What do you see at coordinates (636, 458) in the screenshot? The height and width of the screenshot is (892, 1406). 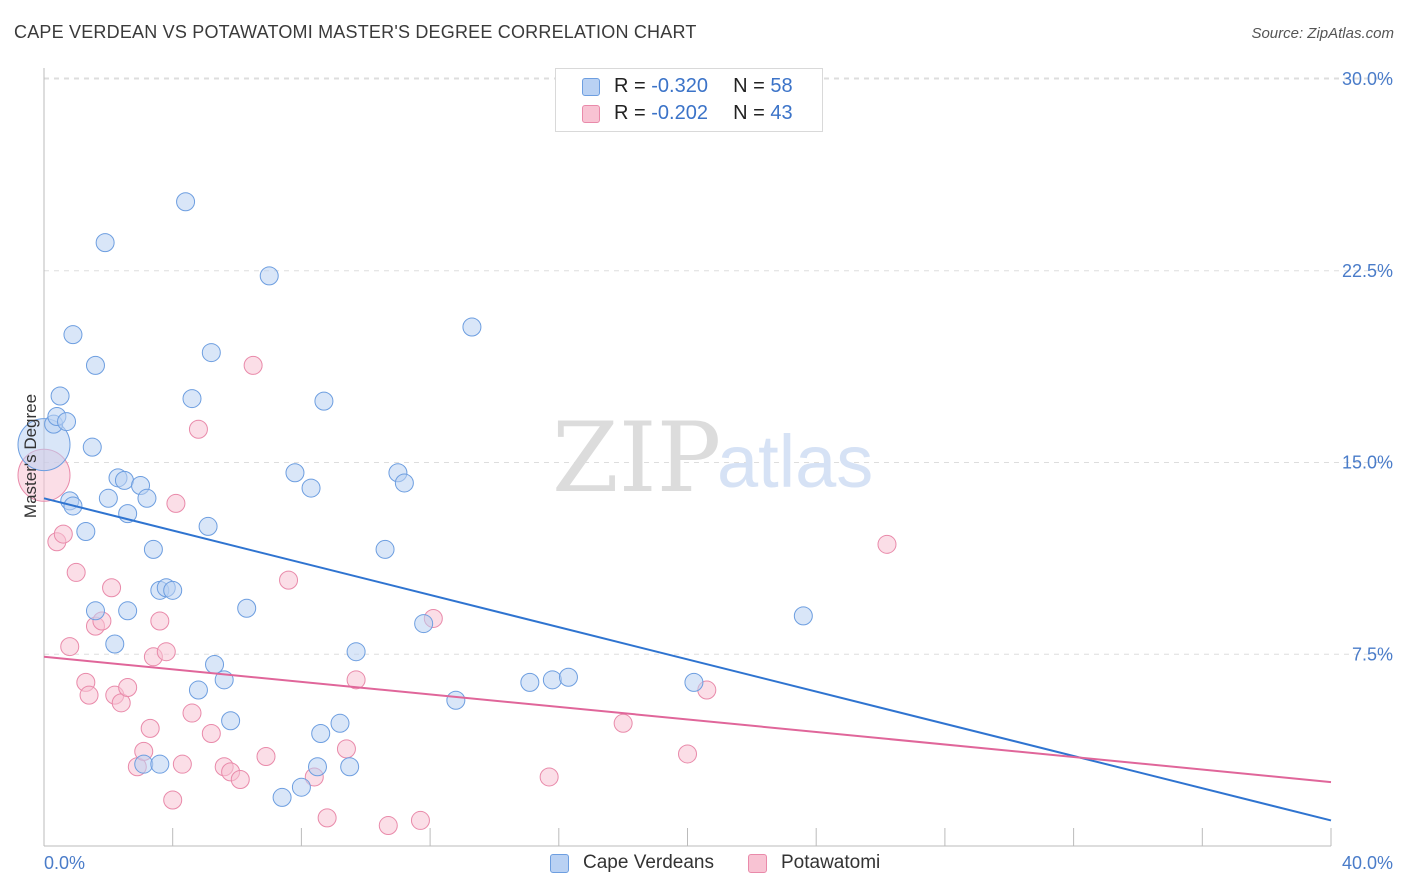 I see `watermark-zip: ZIP` at bounding box center [636, 458].